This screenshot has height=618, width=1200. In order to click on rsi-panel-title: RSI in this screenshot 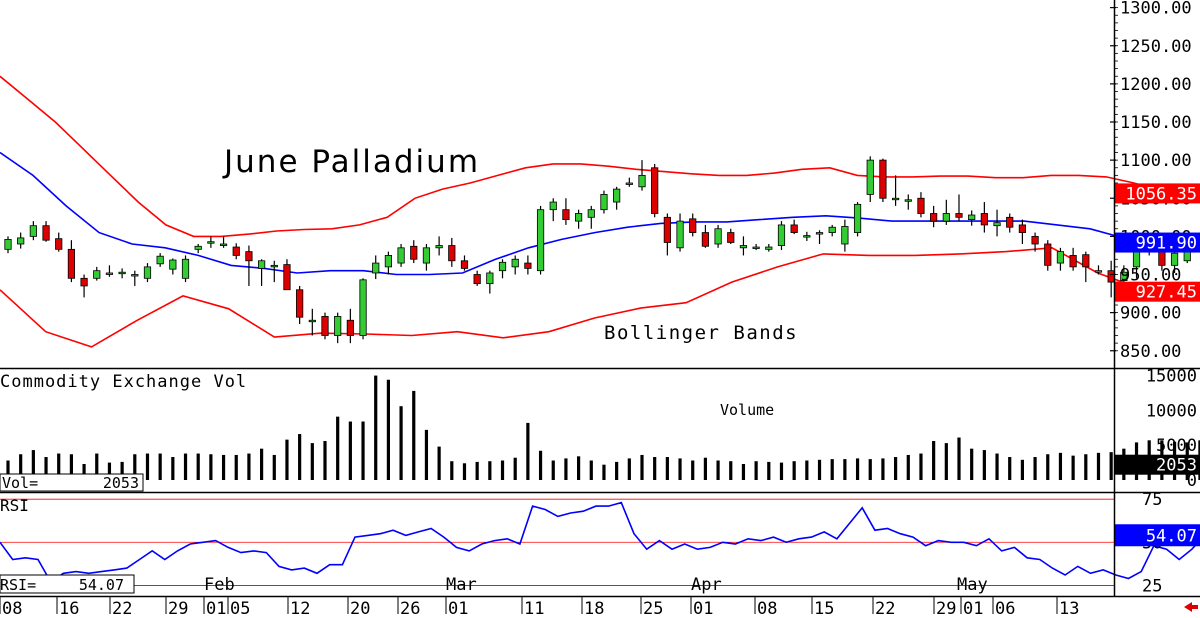, I will do `click(14, 505)`.